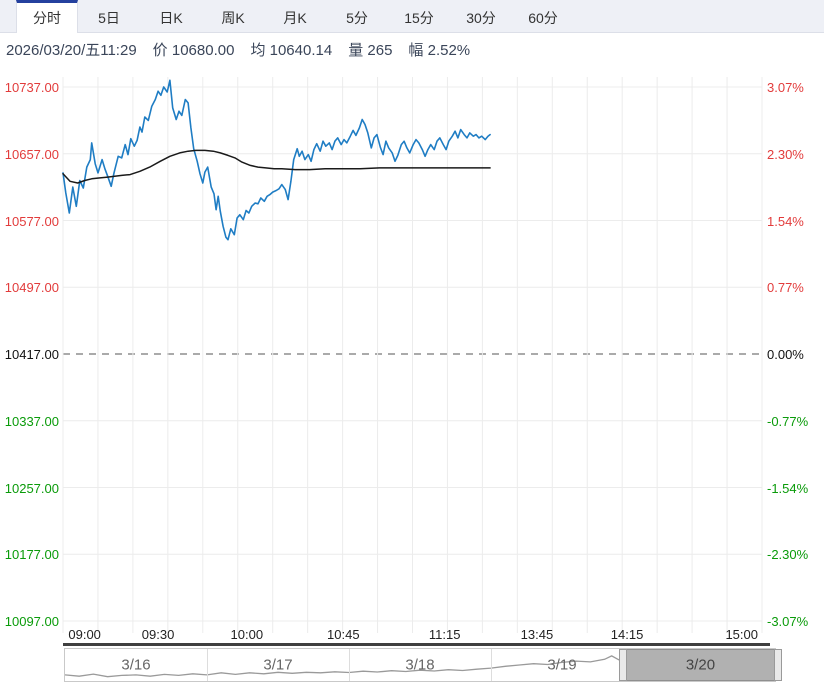  I want to click on navigator-date: 3/18, so click(420, 665).